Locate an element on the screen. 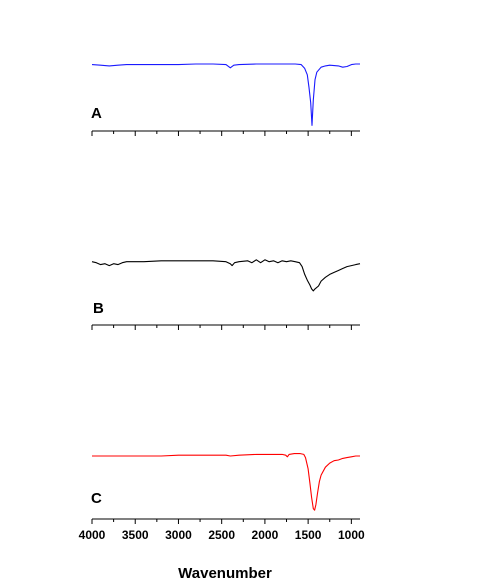 This screenshot has width=493, height=583. panel-a: A is located at coordinates (225, 99).